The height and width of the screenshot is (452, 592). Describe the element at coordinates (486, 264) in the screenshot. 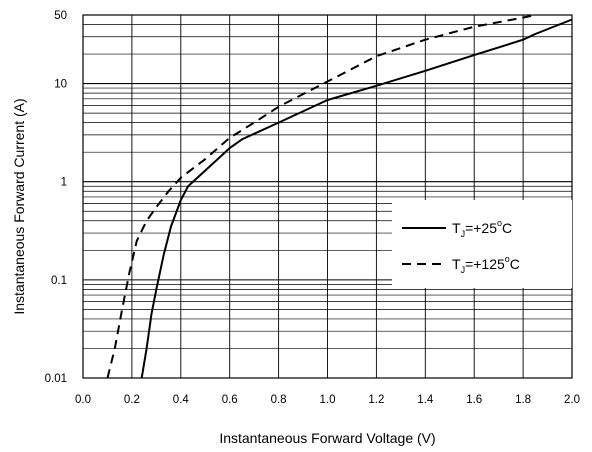

I see `legend-label-125c: TJ=+125oC` at that location.